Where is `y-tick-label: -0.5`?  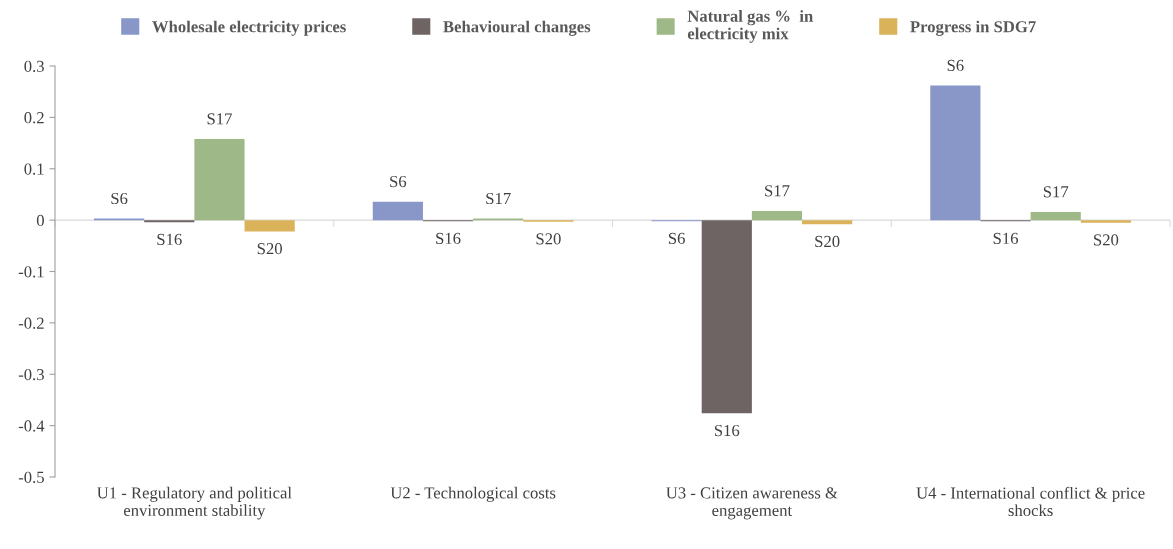
y-tick-label: -0.5 is located at coordinates (31, 477).